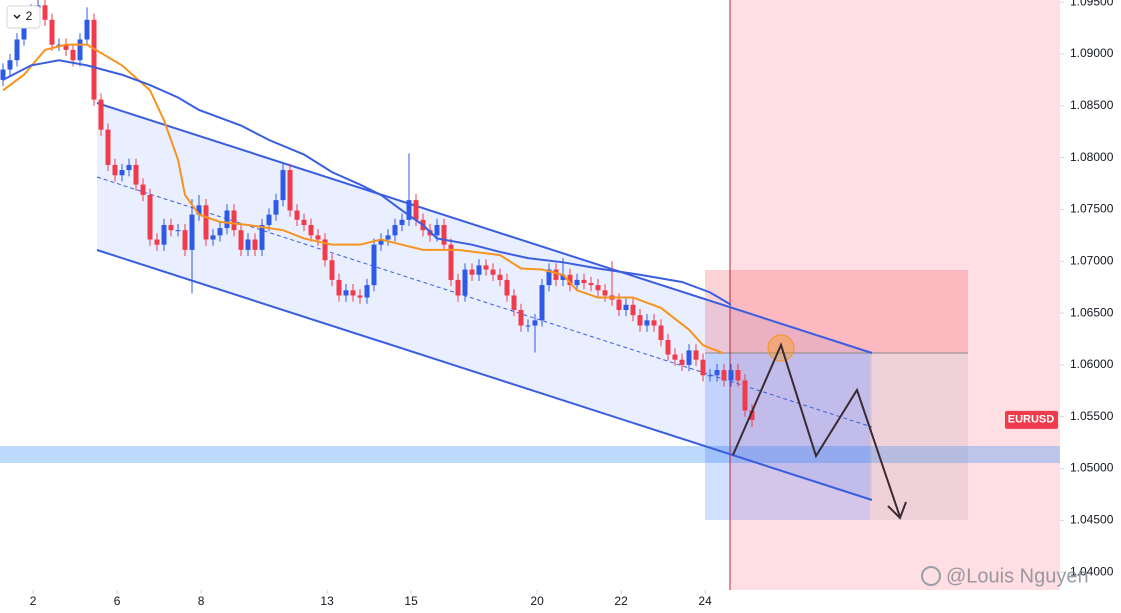 The height and width of the screenshot is (613, 1121). Describe the element at coordinates (1092, 520) in the screenshot. I see `y-tick-label: 1.04500` at that location.